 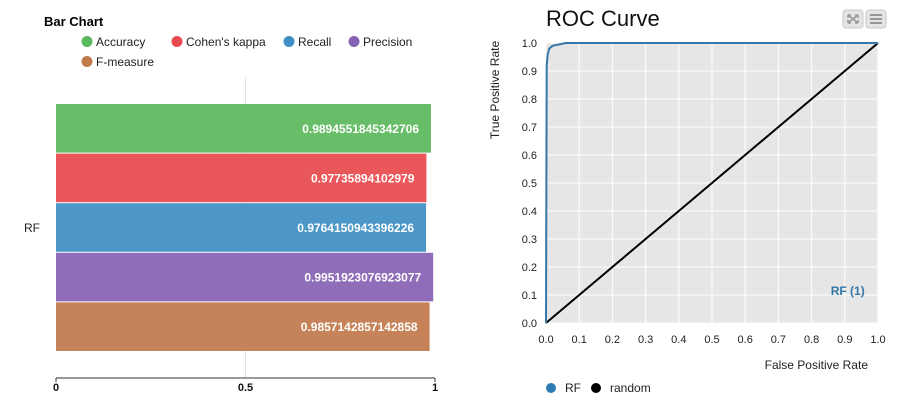 What do you see at coordinates (355, 228) in the screenshot?
I see `bar-value-label-2: 0.9764150943396226` at bounding box center [355, 228].